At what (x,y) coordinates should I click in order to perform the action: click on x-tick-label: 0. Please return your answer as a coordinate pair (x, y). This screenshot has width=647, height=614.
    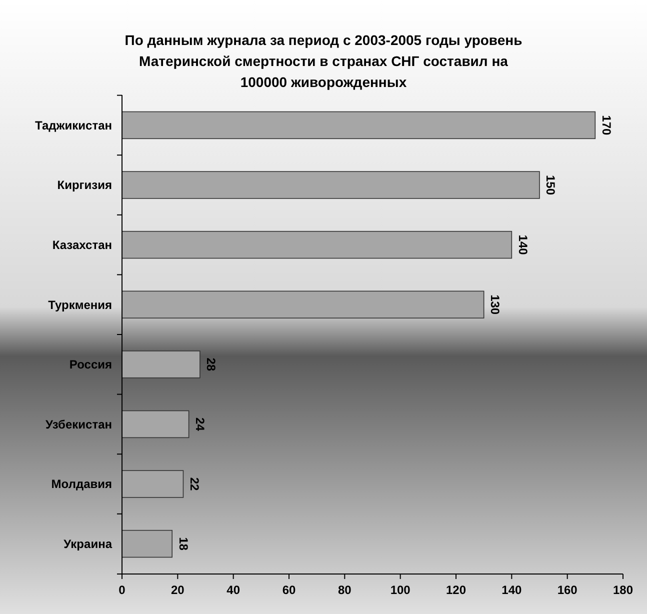
    Looking at the image, I should click on (122, 590).